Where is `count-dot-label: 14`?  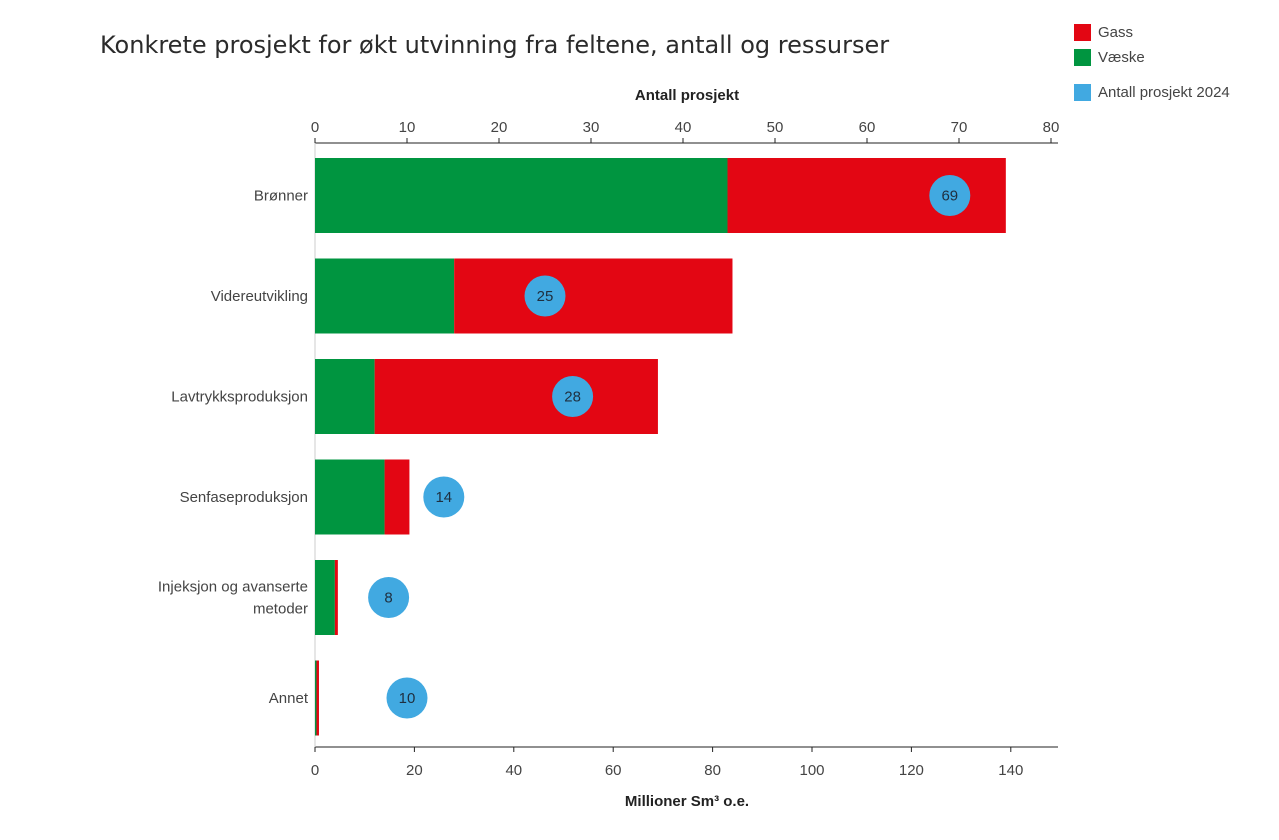 count-dot-label: 14 is located at coordinates (443, 497).